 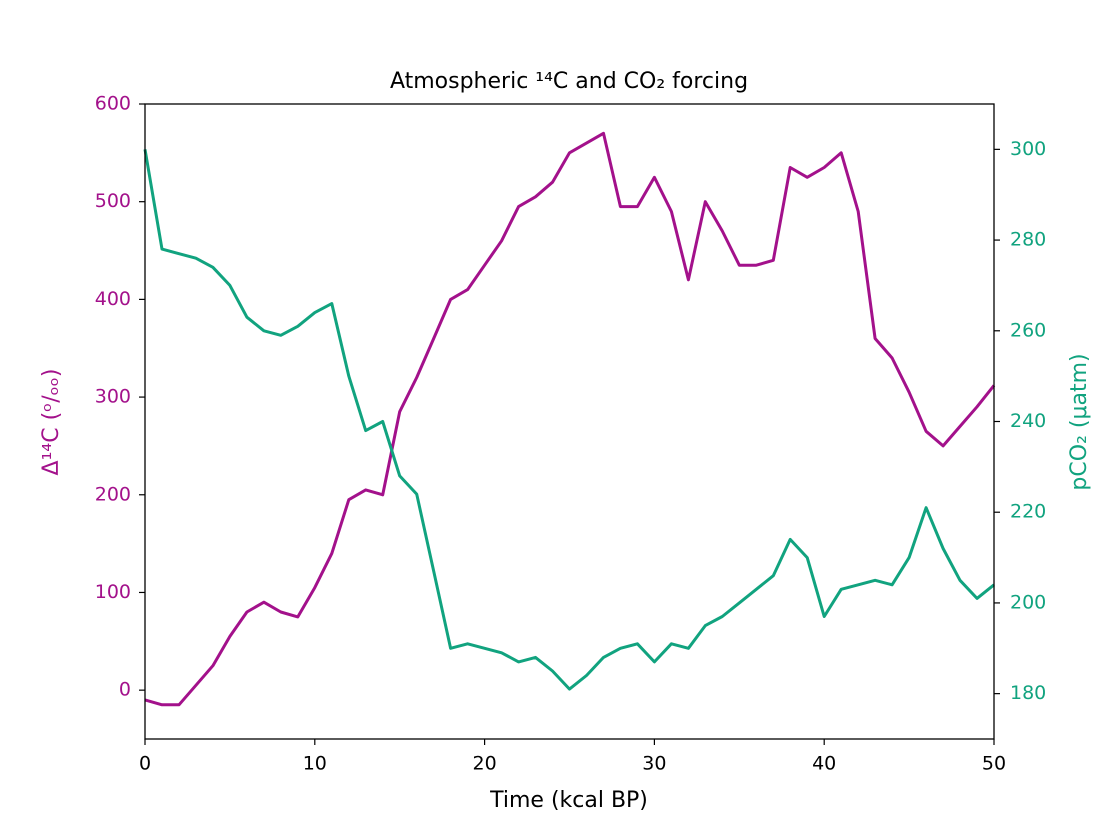 I want to click on x-tick-label: 10, so click(x=315, y=764).